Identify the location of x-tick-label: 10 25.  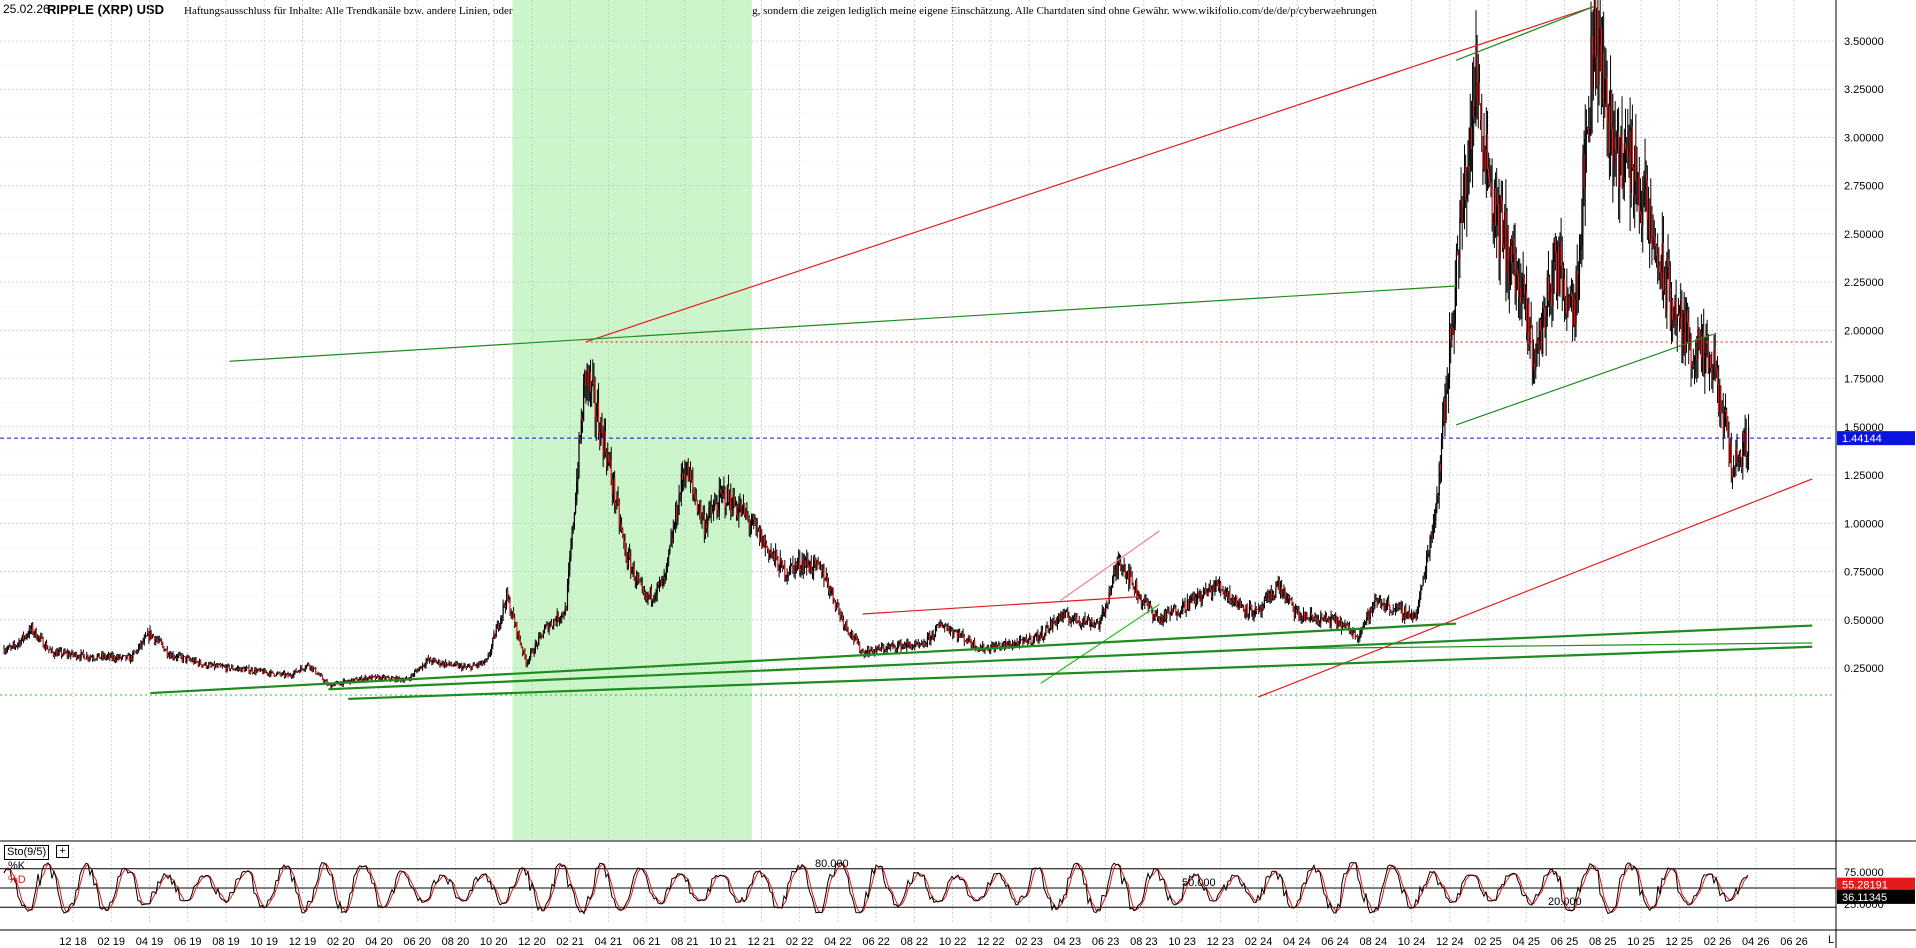
(1641, 942).